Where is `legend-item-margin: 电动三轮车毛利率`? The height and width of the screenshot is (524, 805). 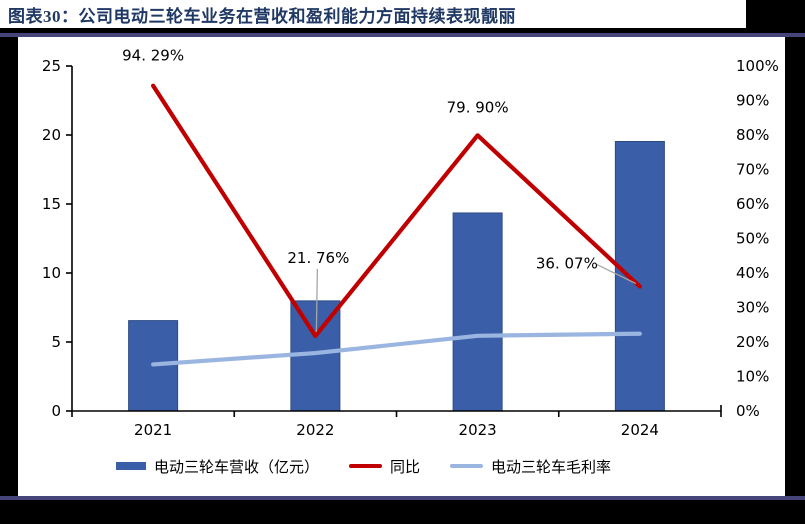 legend-item-margin: 电动三轮车毛利率 is located at coordinates (530, 466).